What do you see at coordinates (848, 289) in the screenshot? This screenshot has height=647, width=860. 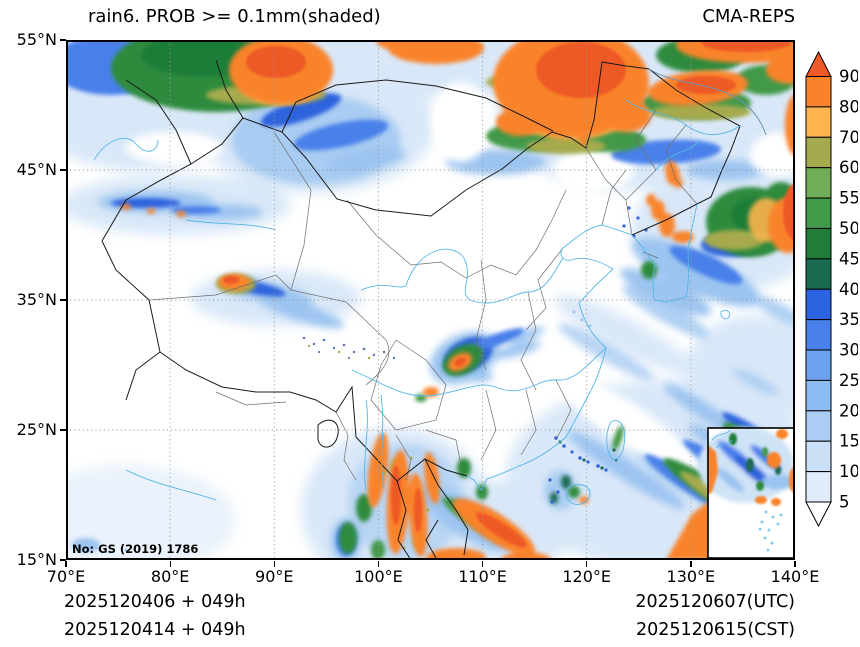 I see `colorbar-tick-label: 40` at bounding box center [848, 289].